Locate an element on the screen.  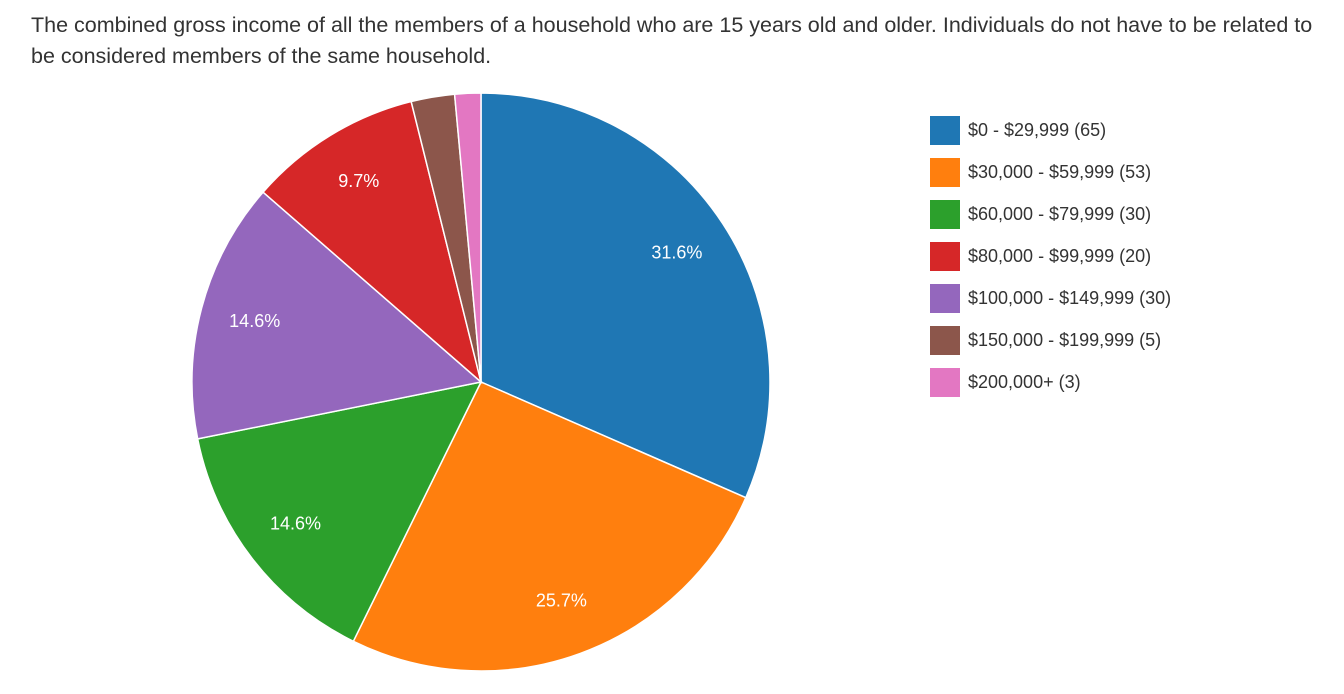
legend-item: $30,000 - $59,999 (53) is located at coordinates (1050, 172).